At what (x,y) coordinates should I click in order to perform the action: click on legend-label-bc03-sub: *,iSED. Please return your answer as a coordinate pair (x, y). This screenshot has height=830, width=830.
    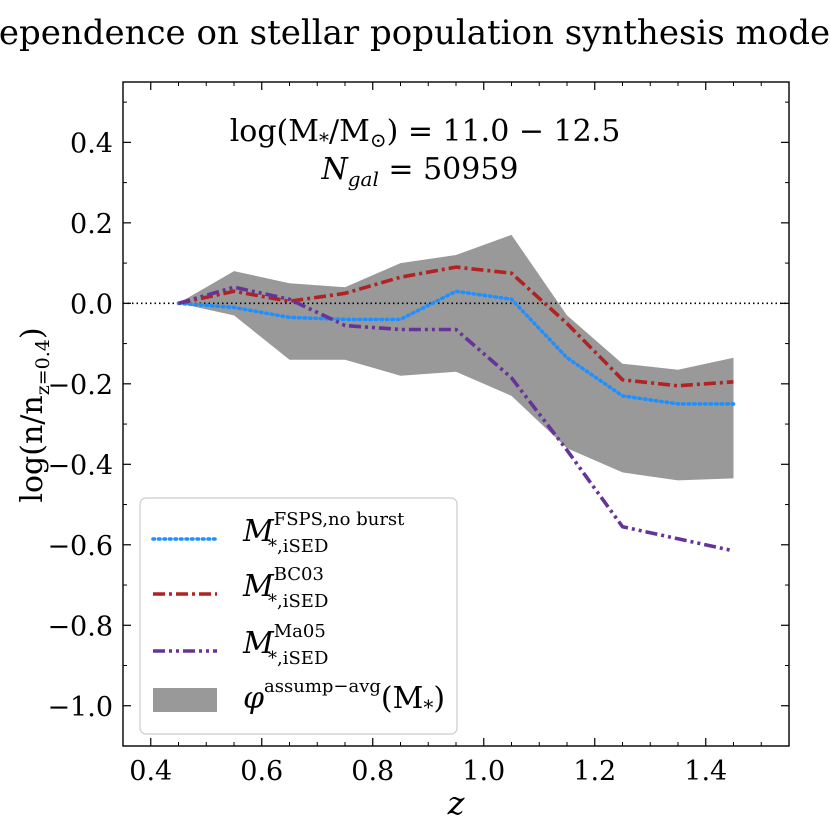
    Looking at the image, I should click on (298, 601).